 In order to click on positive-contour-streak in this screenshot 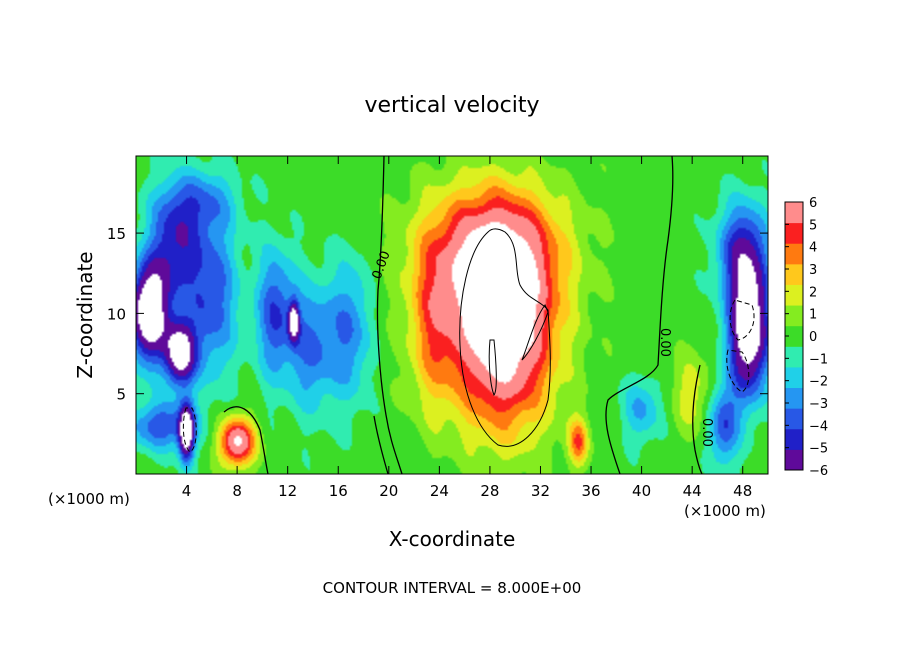, I will do `click(535, 332)`.